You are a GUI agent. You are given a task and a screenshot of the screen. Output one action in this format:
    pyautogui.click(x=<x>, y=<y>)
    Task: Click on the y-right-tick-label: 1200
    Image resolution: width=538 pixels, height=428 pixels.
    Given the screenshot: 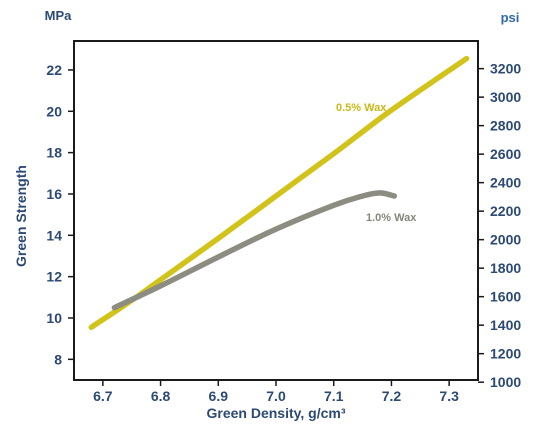 What is the action you would take?
    pyautogui.click(x=505, y=354)
    